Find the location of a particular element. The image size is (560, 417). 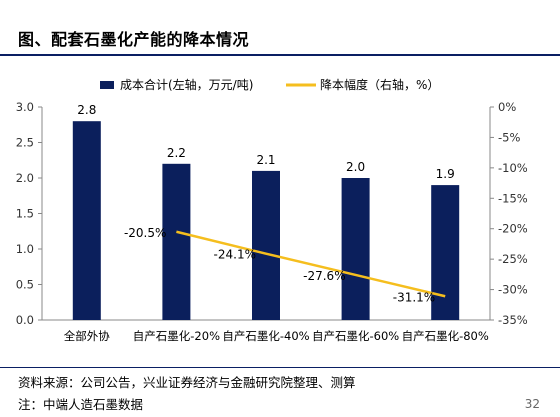

right-tick-label: -25% is located at coordinates (513, 259).